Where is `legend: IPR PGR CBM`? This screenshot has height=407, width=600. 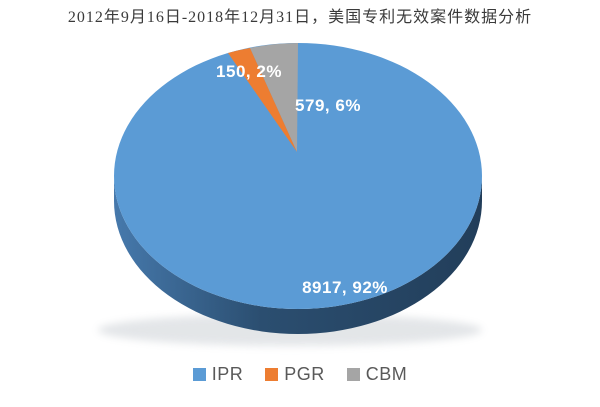 legend: IPR PGR CBM is located at coordinates (300, 374).